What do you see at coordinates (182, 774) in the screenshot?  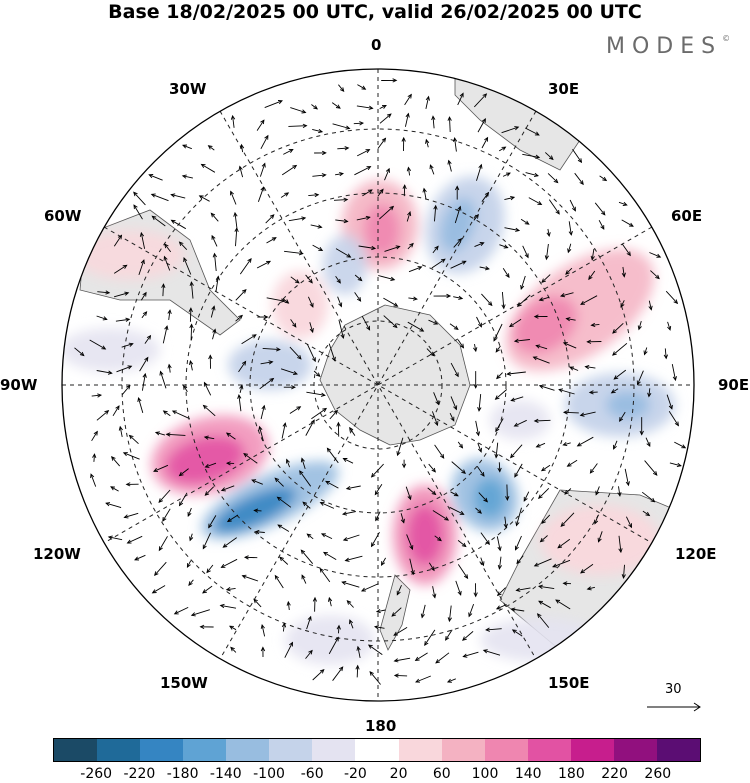 I see `colorbar-tick-label: -180` at bounding box center [182, 774].